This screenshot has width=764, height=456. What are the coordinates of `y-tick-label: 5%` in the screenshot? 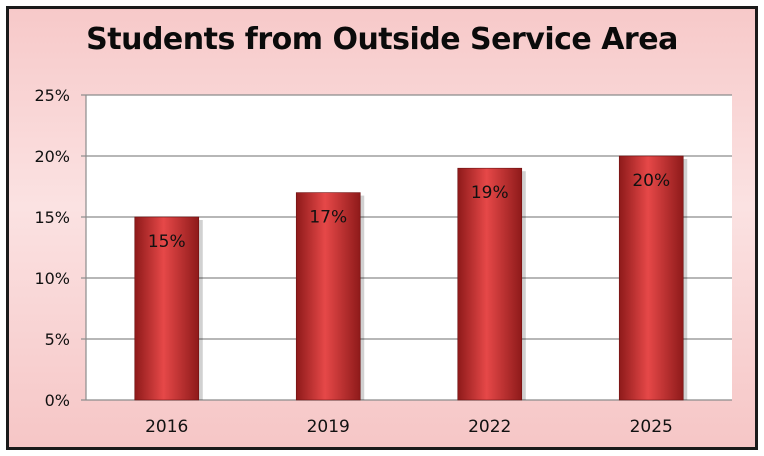 It's located at (57, 339).